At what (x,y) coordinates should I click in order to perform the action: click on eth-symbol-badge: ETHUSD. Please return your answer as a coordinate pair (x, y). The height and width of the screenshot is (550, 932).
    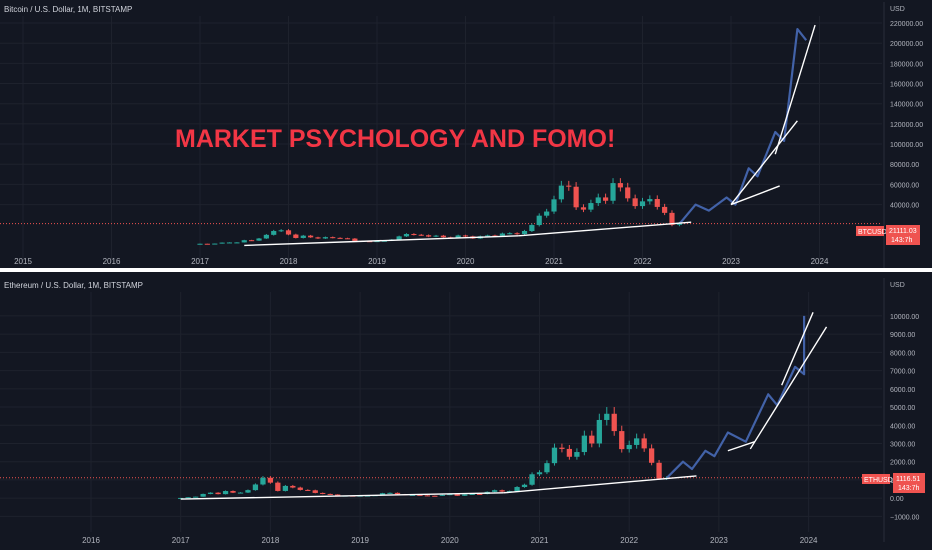
    Looking at the image, I should click on (878, 480).